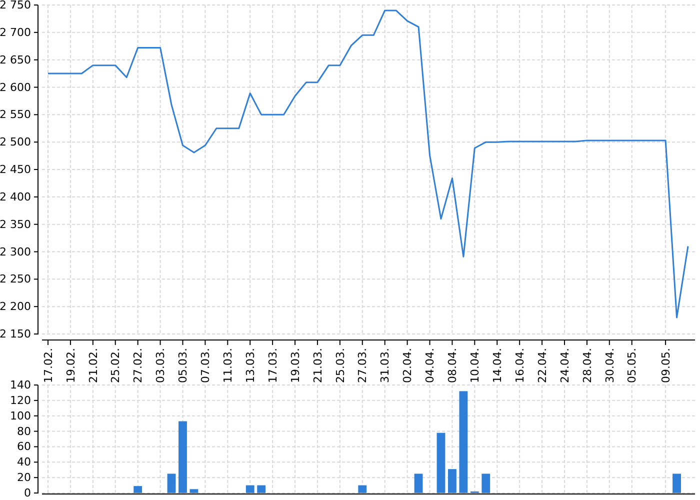 This screenshot has width=700, height=500. What do you see at coordinates (363, 365) in the screenshot?
I see `x-tick-label: 27.03.` at bounding box center [363, 365].